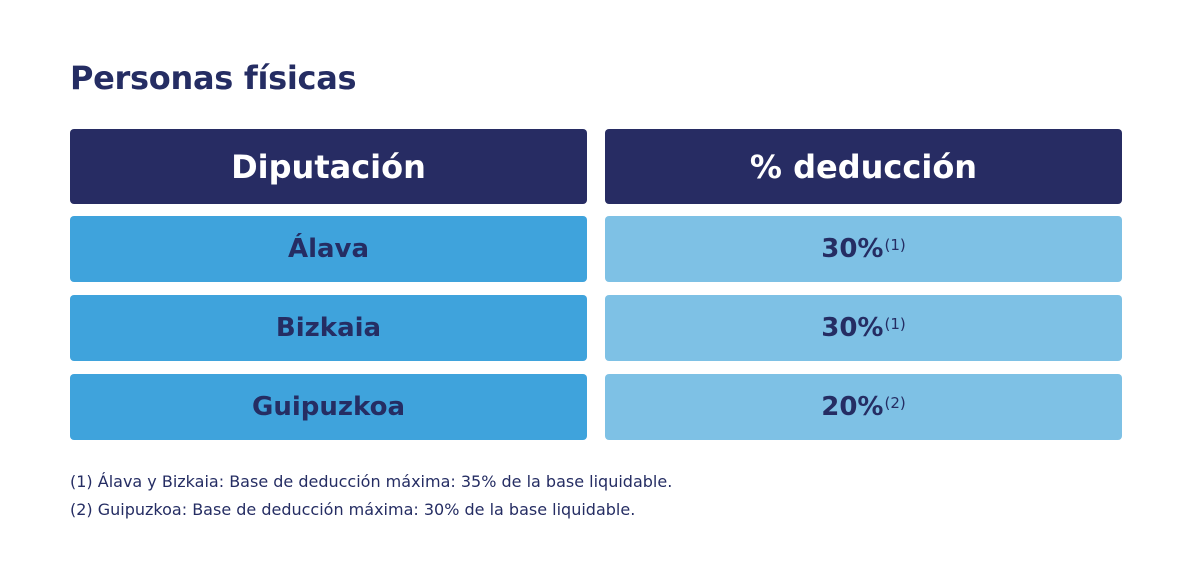 This screenshot has width=1200, height=588. I want to click on page-title: Personas físicas, so click(213, 78).